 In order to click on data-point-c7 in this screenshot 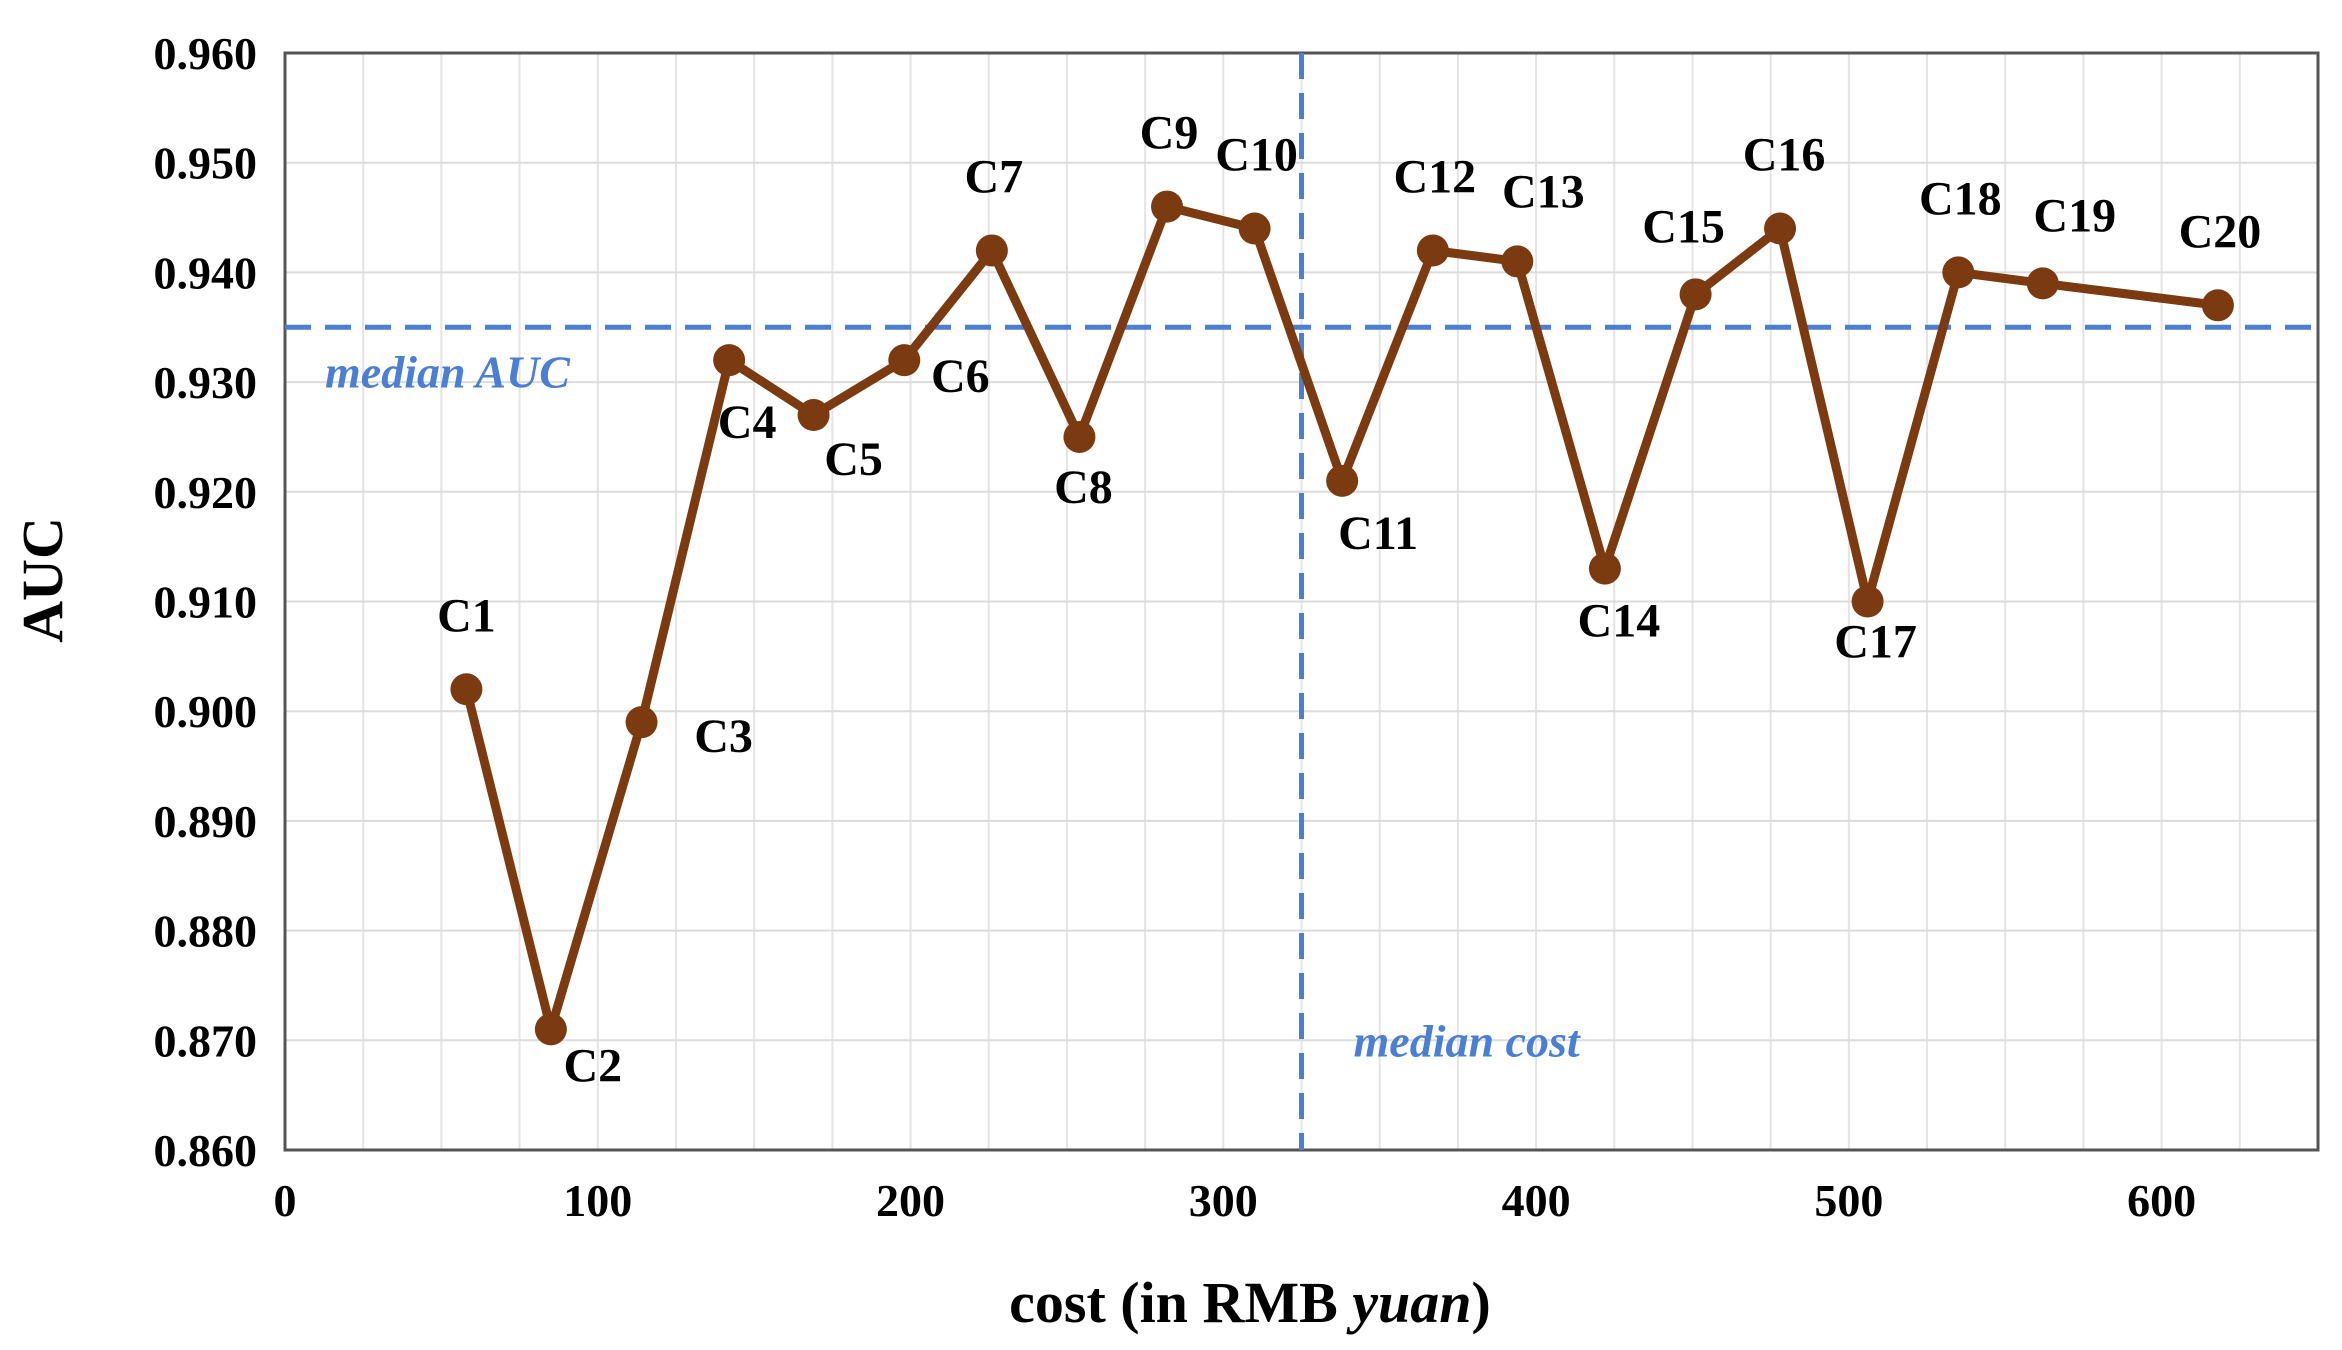, I will do `click(991, 250)`.